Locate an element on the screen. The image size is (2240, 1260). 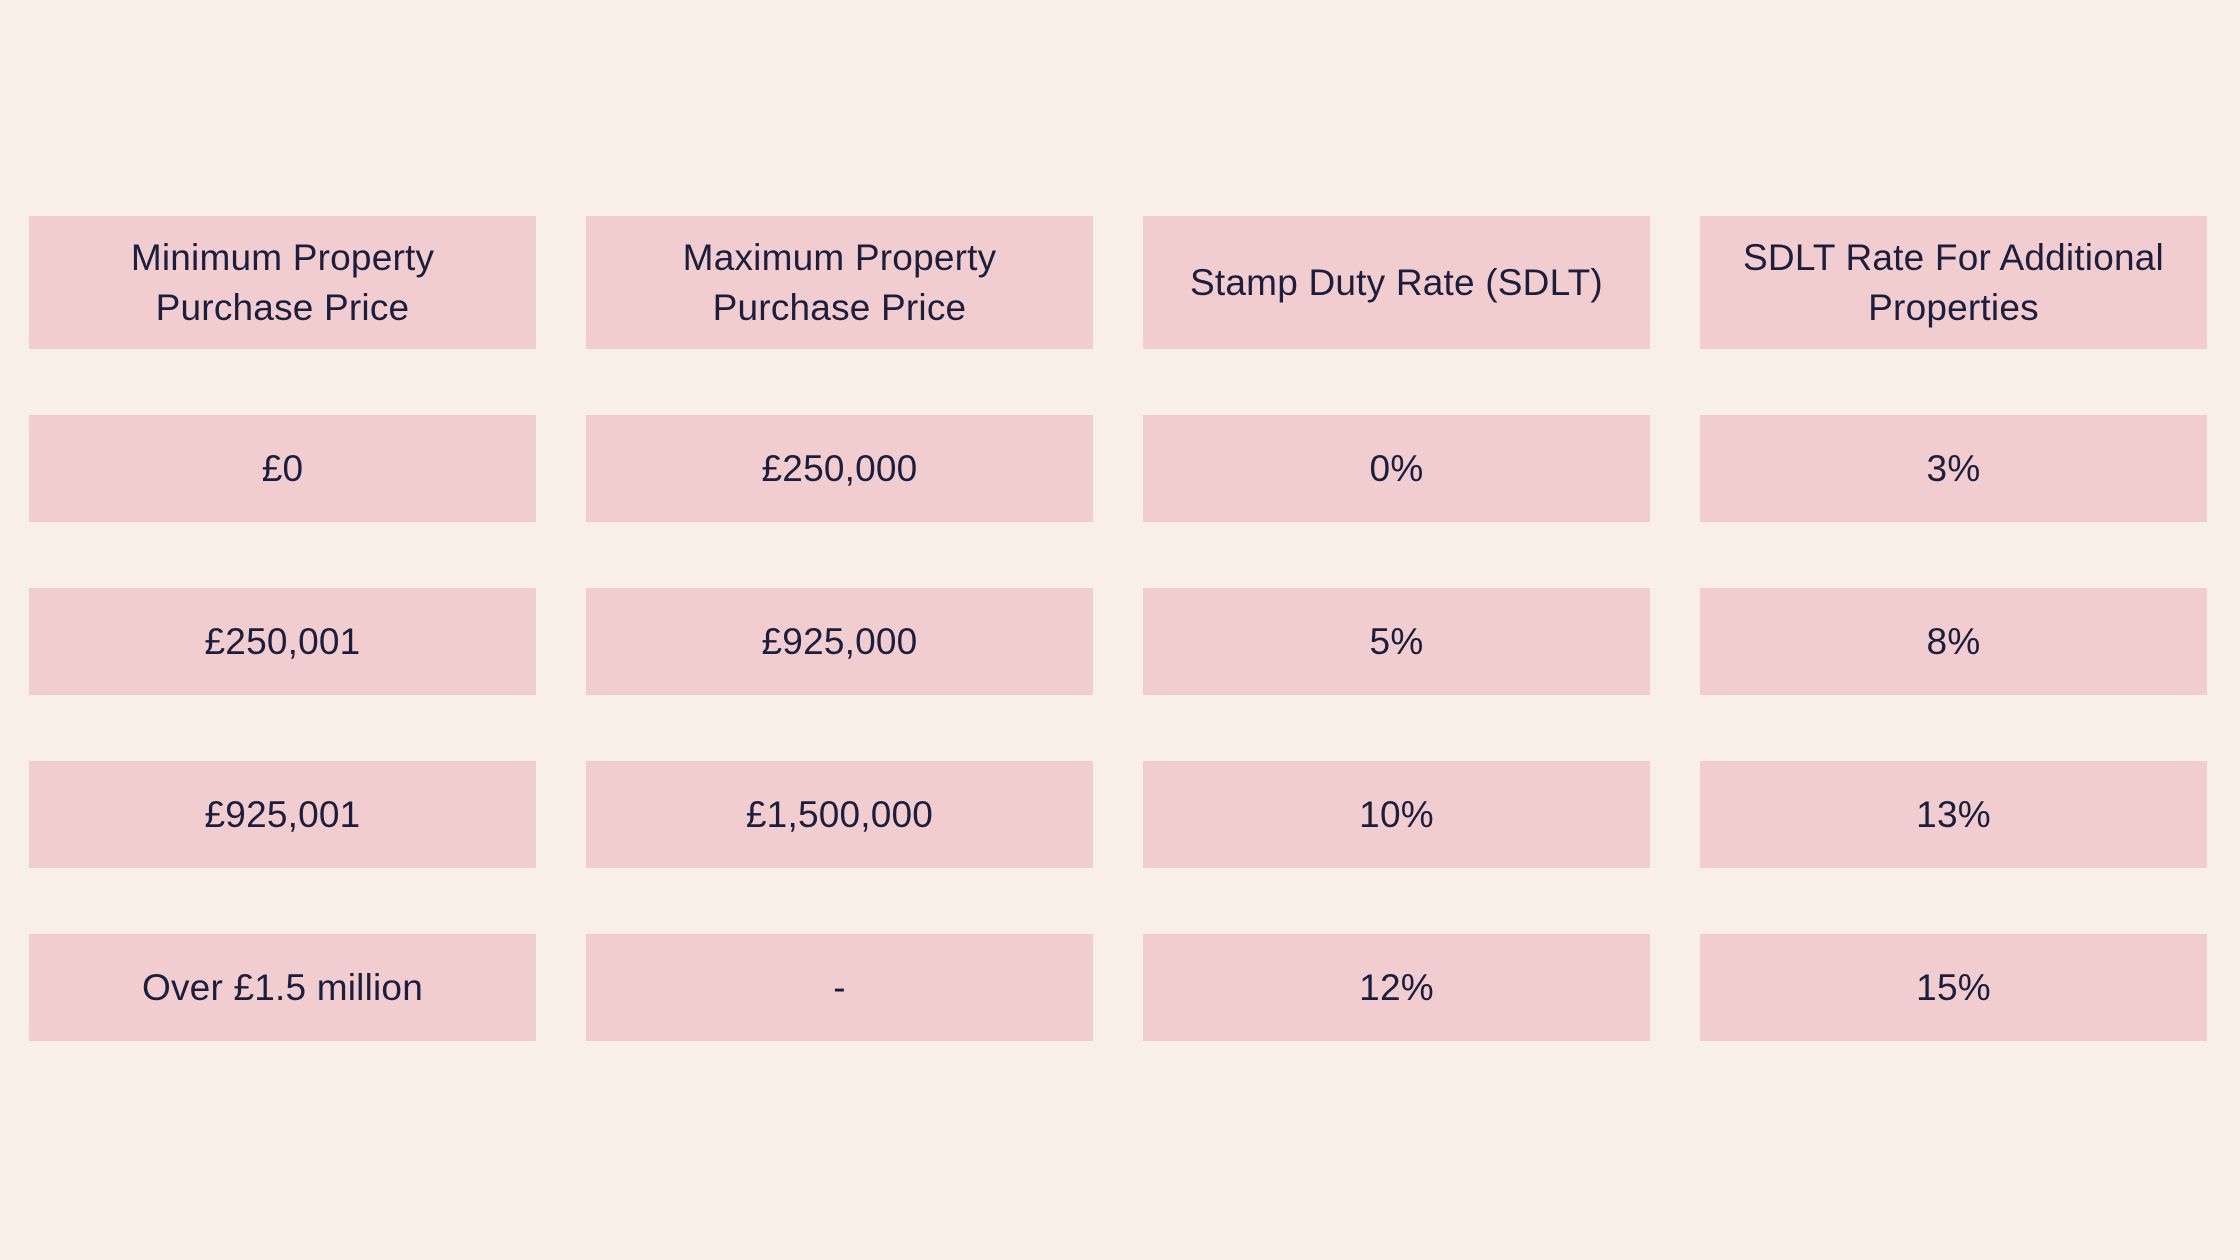
table-cell-additional-rate-row2: 8% is located at coordinates (1953, 641).